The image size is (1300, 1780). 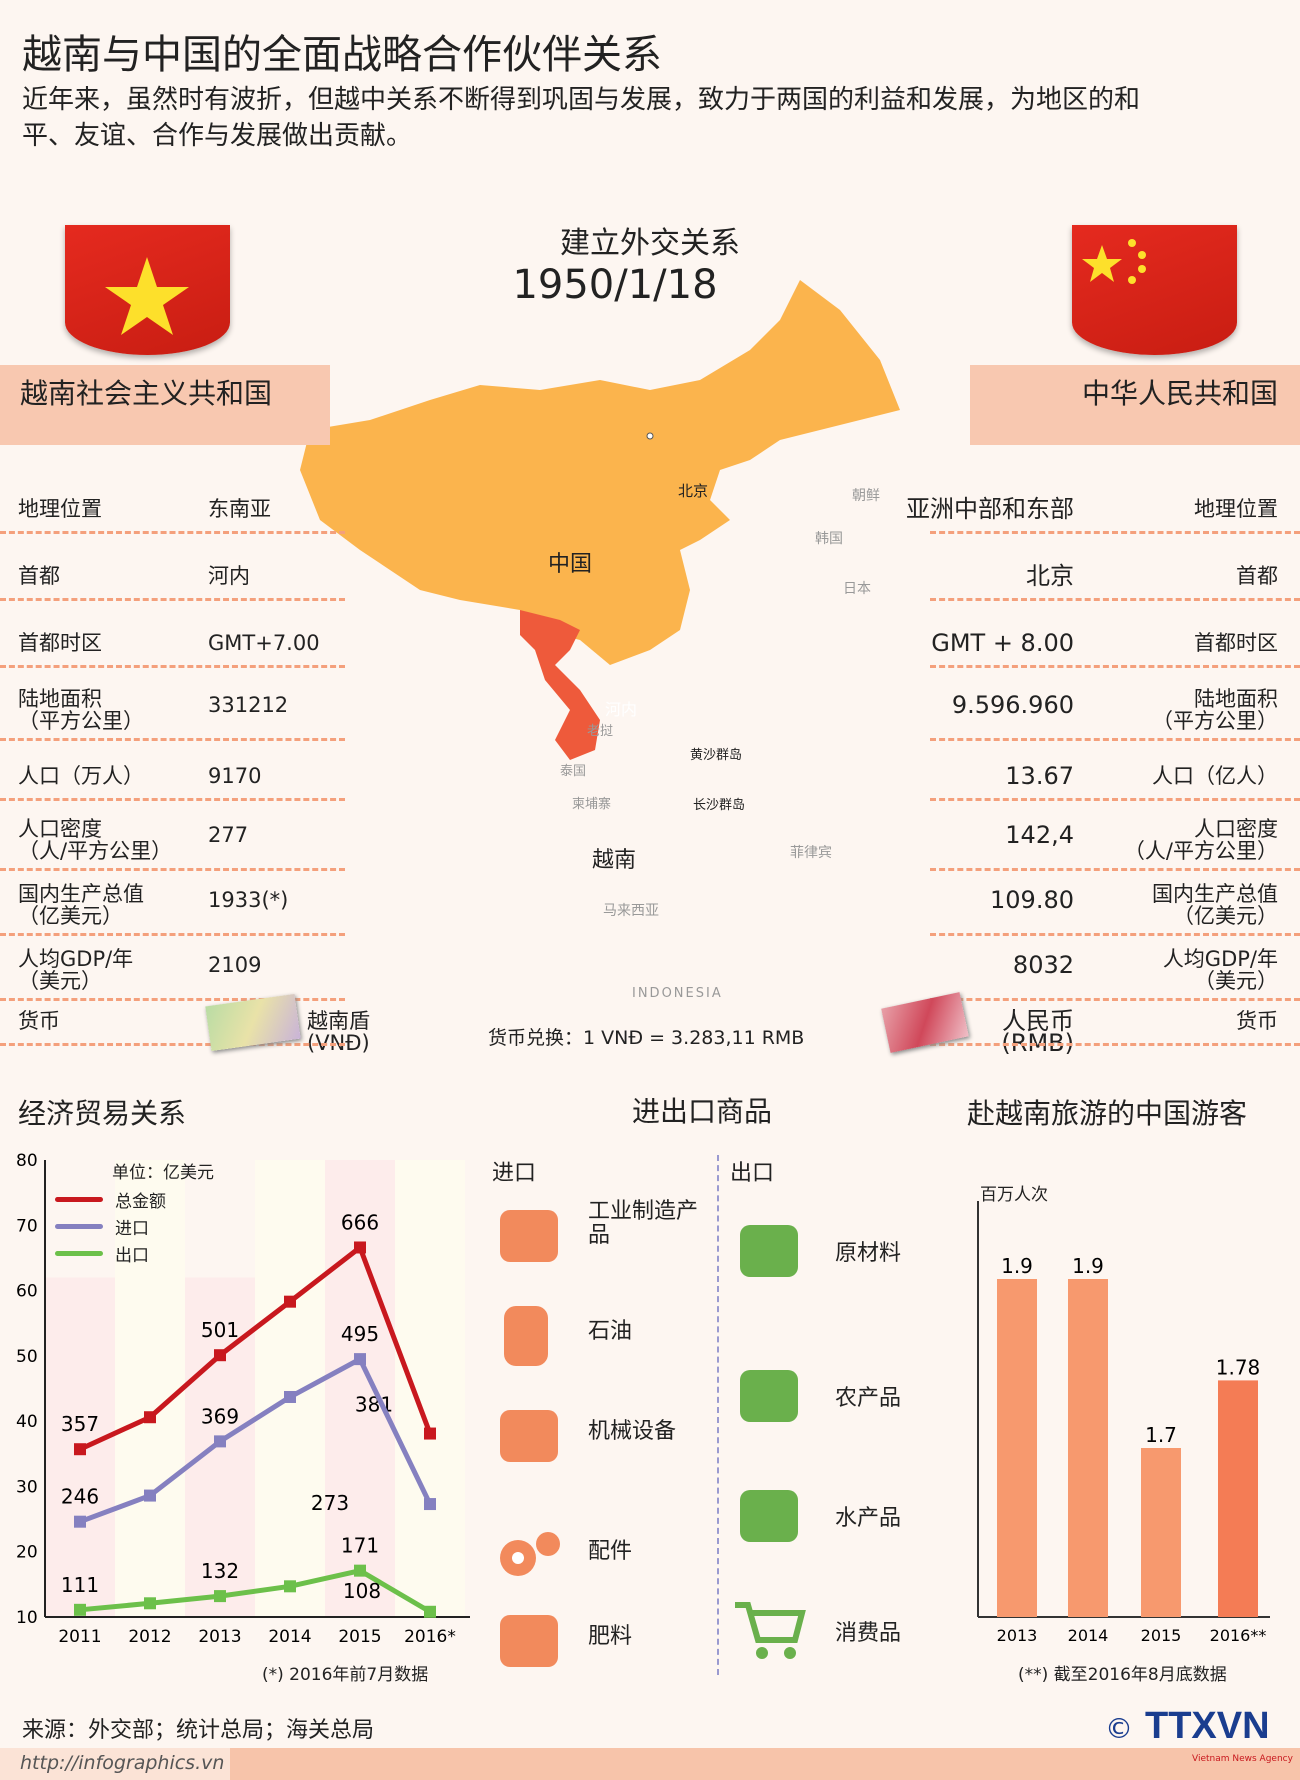 I want to click on data-label: 501, so click(x=220, y=1330).